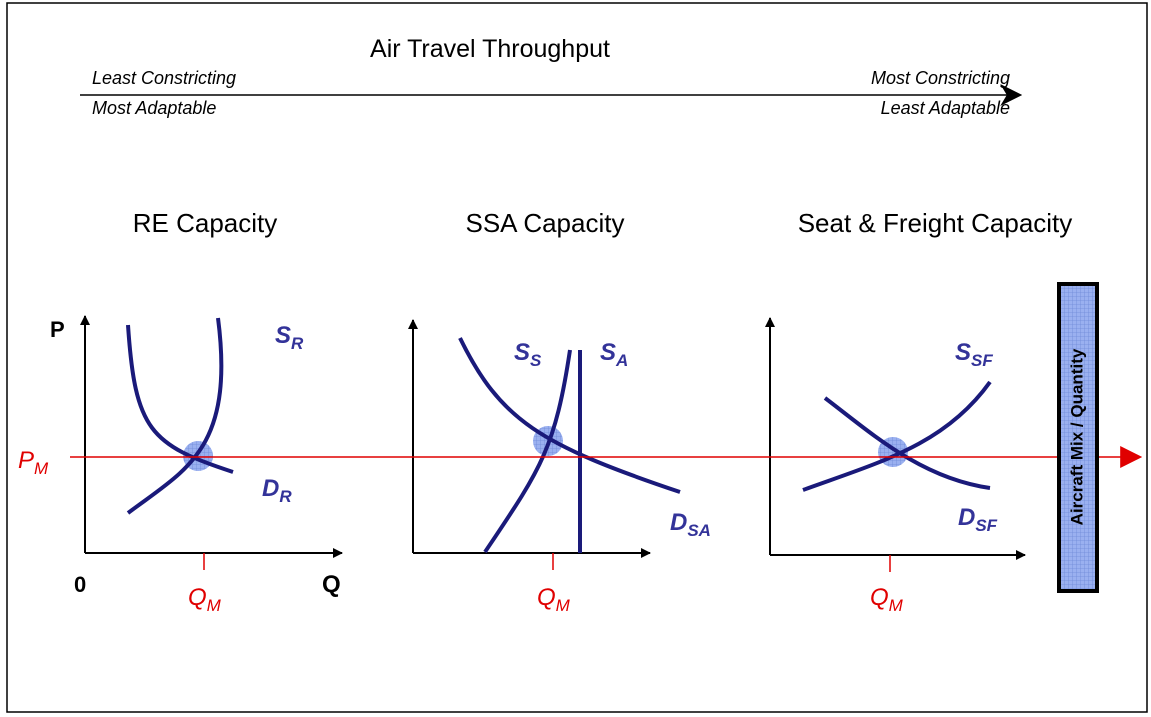  I want to click on supply-label: SR, so click(289, 337).